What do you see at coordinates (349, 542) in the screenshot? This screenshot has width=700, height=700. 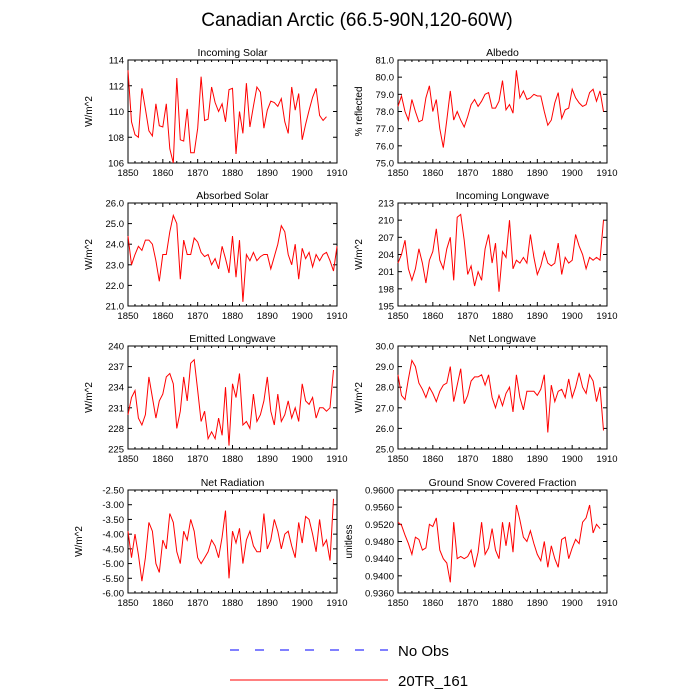 I see `y-axis-label: unitless` at bounding box center [349, 542].